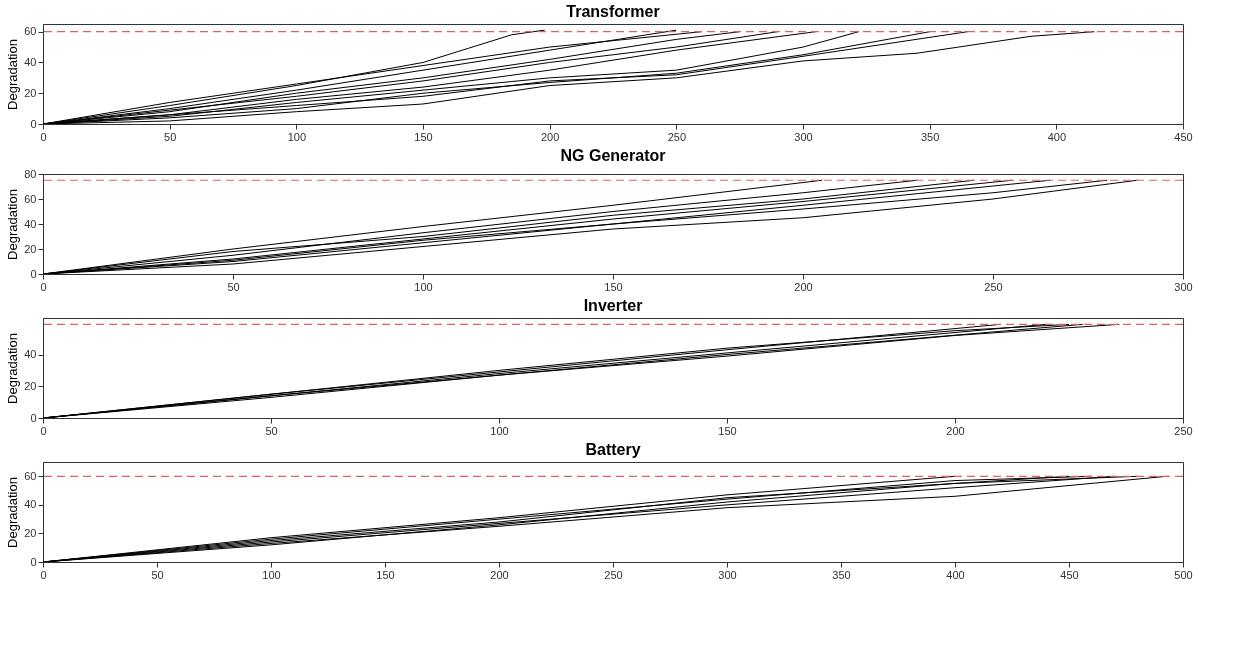 This screenshot has height=645, width=1239. What do you see at coordinates (30, 173) in the screenshot?
I see `y-tick-label: 80` at bounding box center [30, 173].